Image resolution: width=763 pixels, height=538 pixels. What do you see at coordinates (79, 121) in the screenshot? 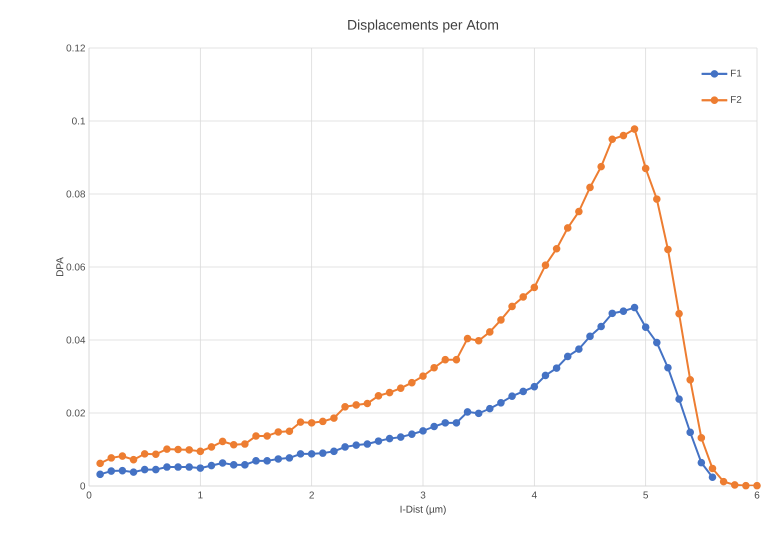
I see `y-tick-label: 0.1` at bounding box center [79, 121].